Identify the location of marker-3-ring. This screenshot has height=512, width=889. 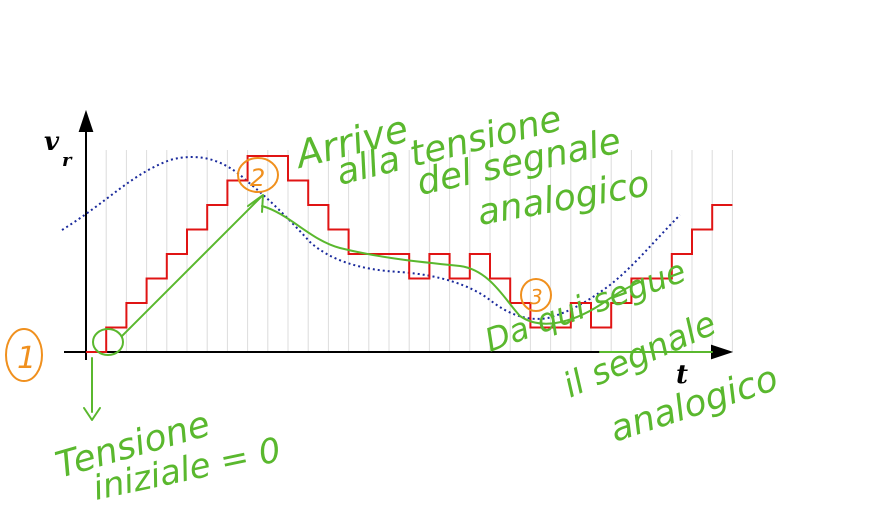
(536, 295).